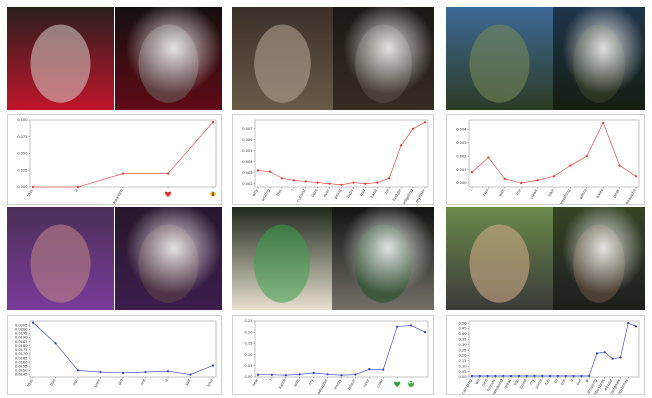 The height and width of the screenshot is (398, 652). I want to click on x-tick-label: little, so click(314, 192).